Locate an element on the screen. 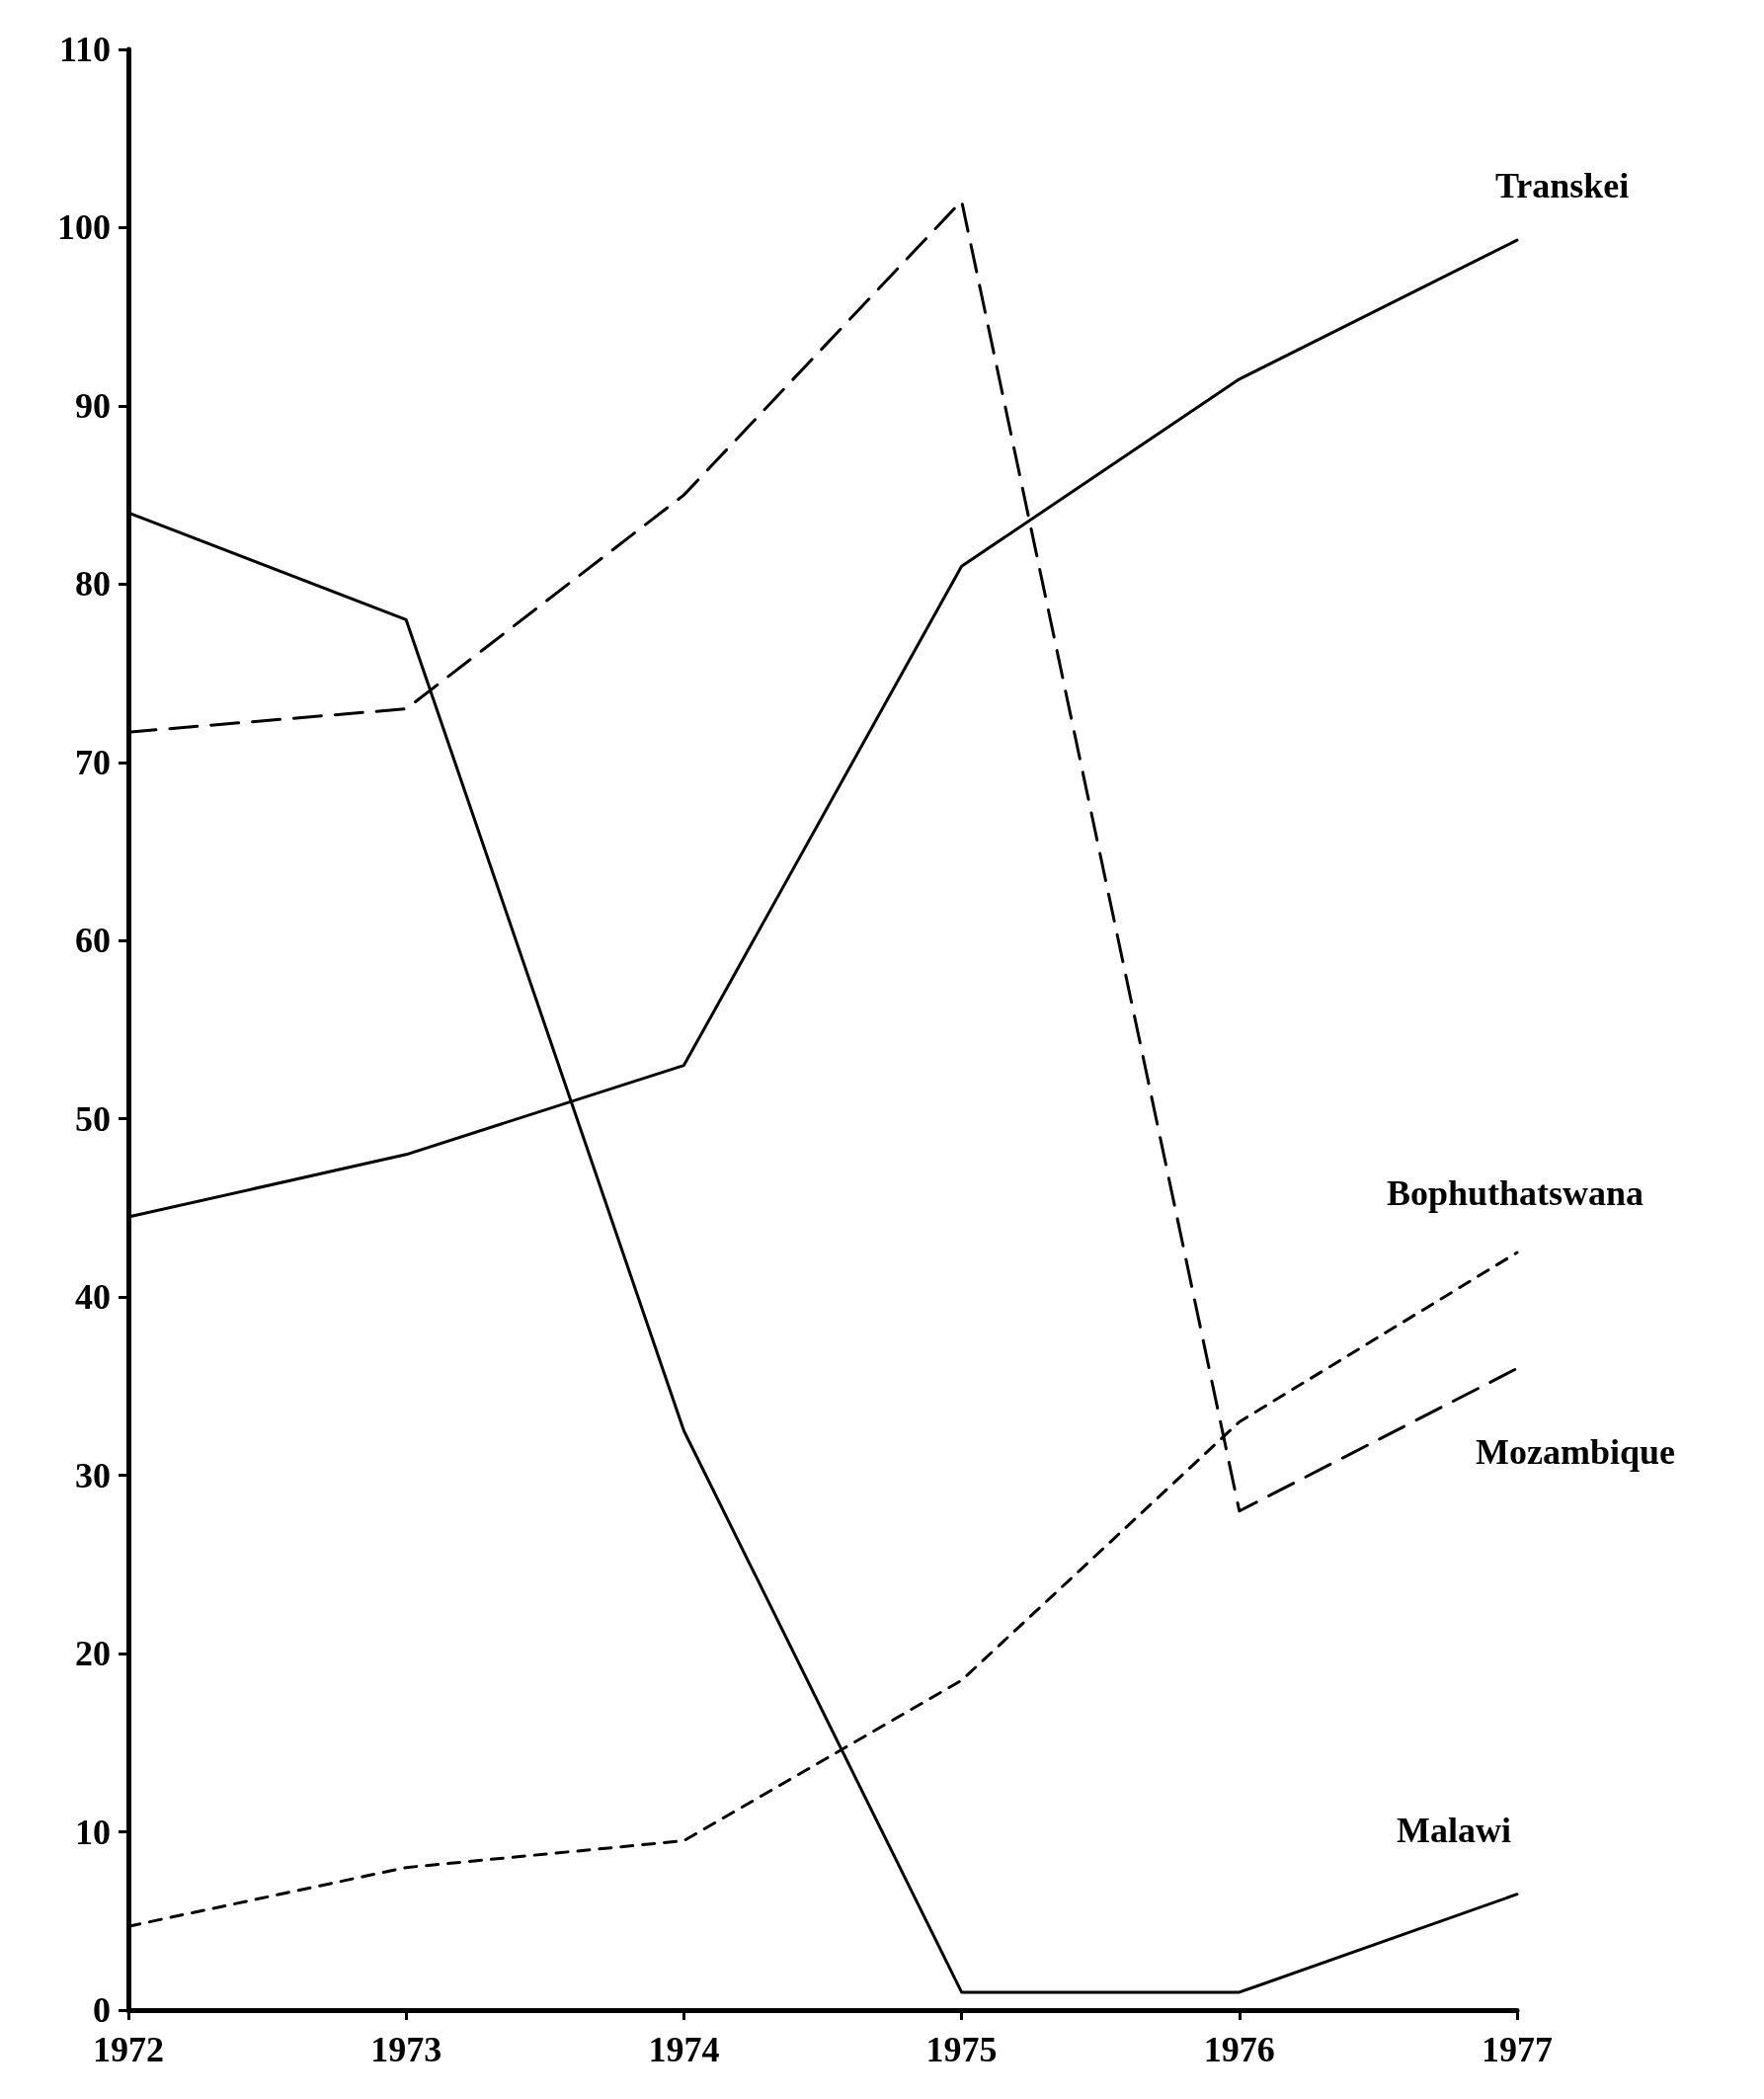 Image resolution: width=1764 pixels, height=2099 pixels. y-tick-label: 0 is located at coordinates (102, 2010).